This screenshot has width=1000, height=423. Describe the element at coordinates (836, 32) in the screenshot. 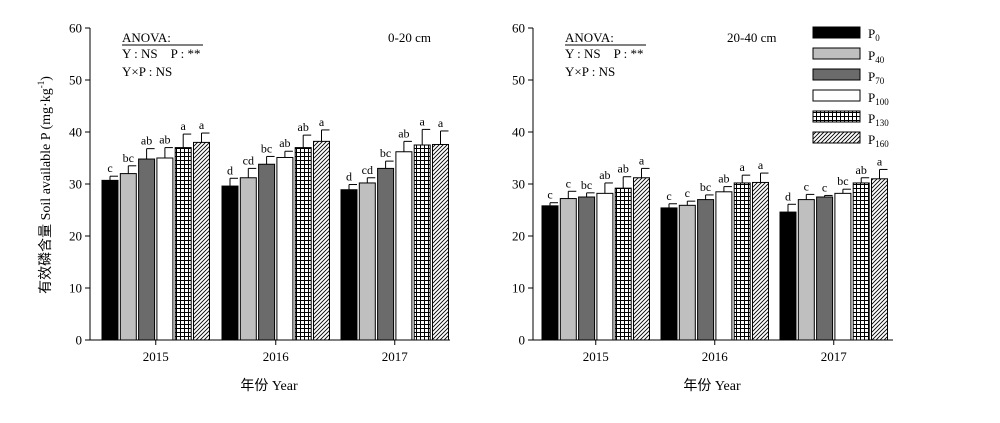

I see `legend-swatch-p0` at that location.